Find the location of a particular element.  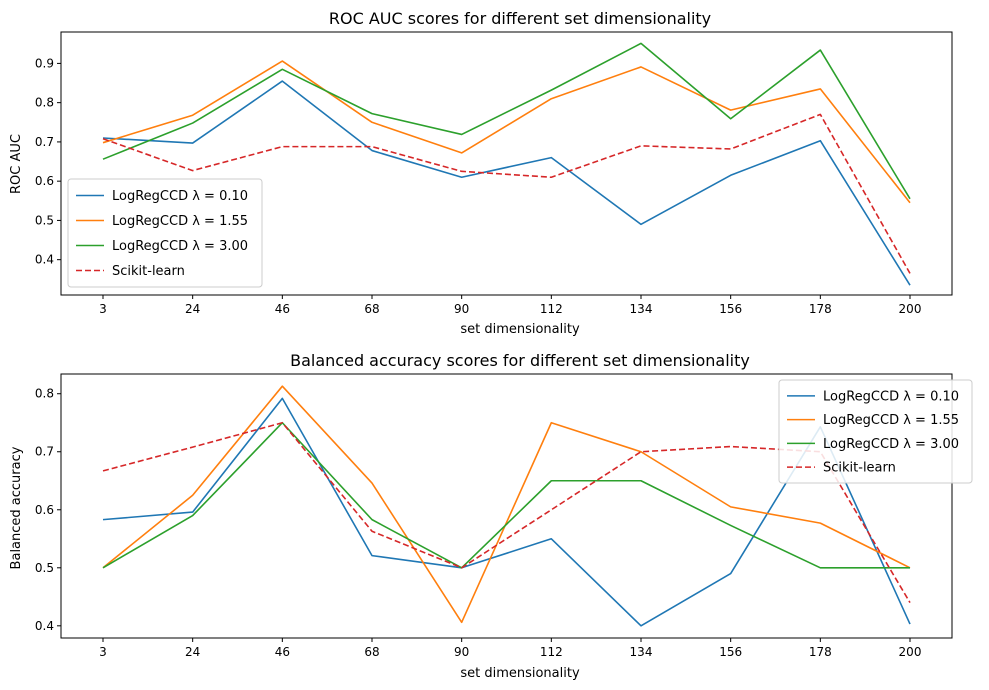

y-axis-label: ROC AUC is located at coordinates (16, 164).